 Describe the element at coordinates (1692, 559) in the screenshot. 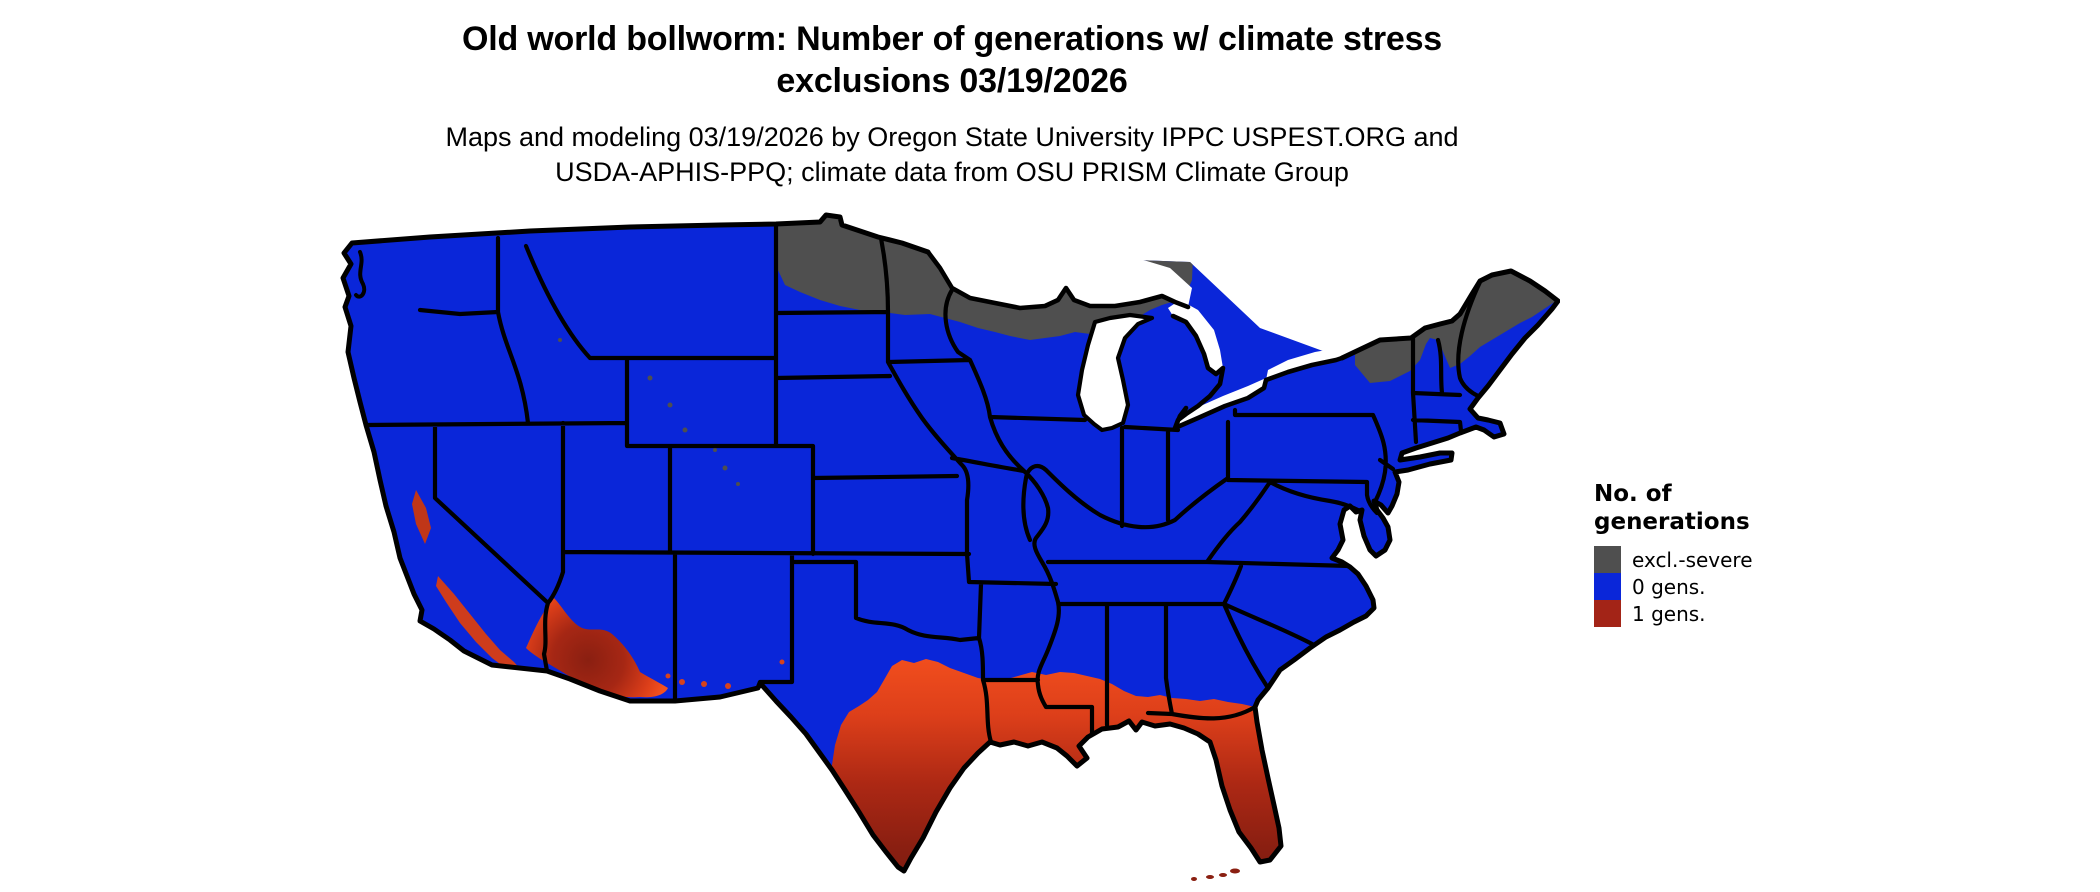

I see `legend-label-0: excl.-severe` at that location.